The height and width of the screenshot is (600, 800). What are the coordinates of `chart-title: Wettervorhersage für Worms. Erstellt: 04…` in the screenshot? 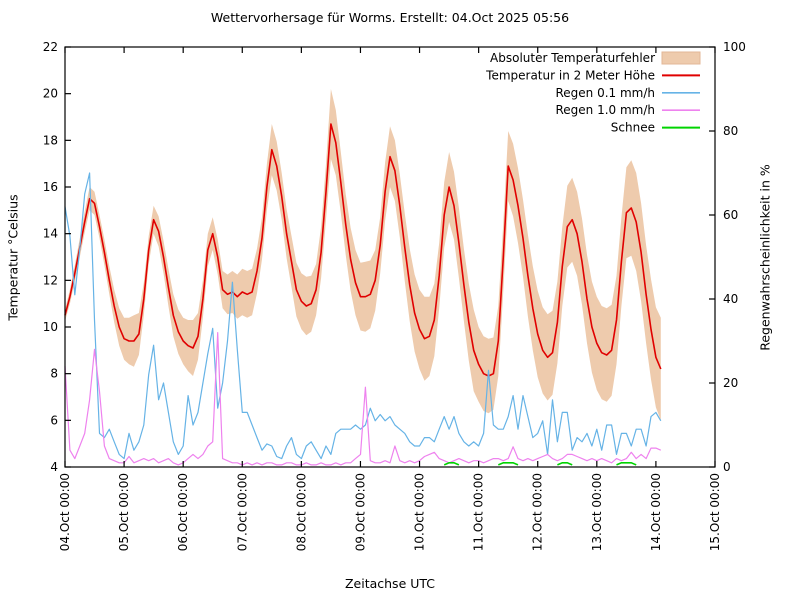 It's located at (390, 17).